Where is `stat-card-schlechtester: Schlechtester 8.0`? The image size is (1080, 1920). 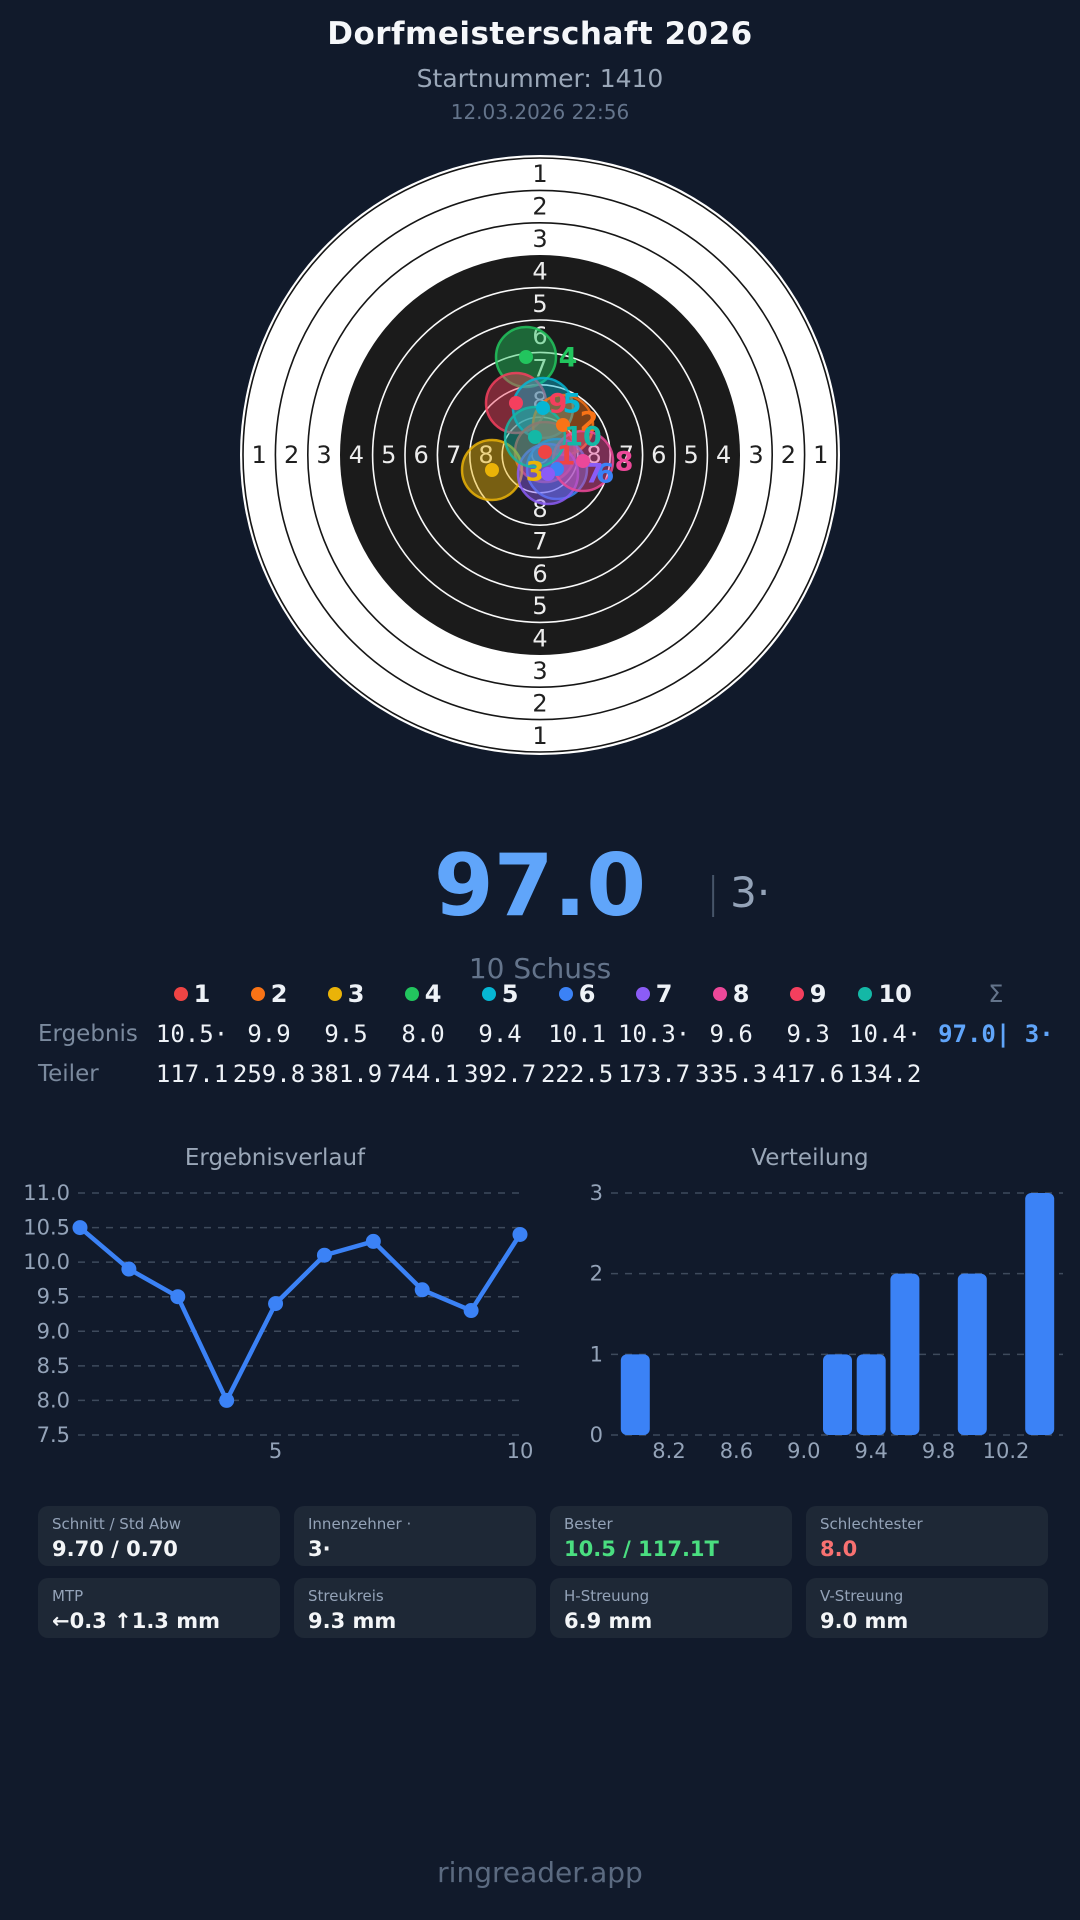 stat-card-schlechtester: Schlechtester 8.0 is located at coordinates (927, 1536).